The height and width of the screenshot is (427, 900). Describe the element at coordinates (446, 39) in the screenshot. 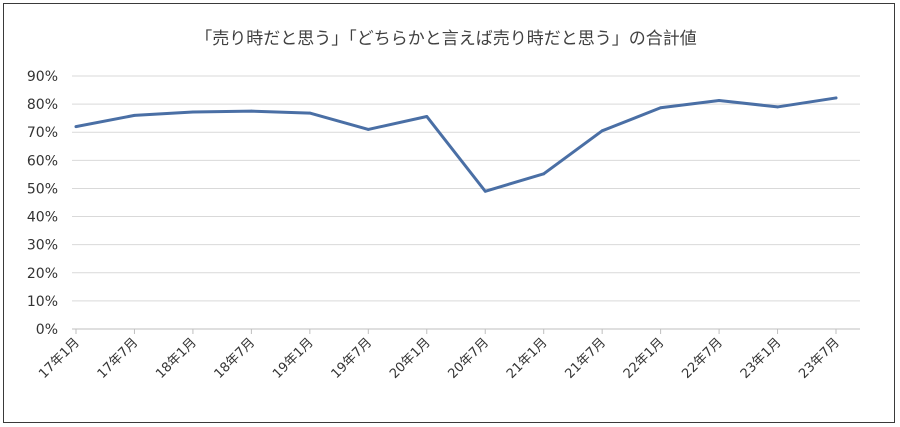

I see `chart-title: 「売り時だと思う」「どちらかと言えば売り時だと思う」の合計値` at that location.